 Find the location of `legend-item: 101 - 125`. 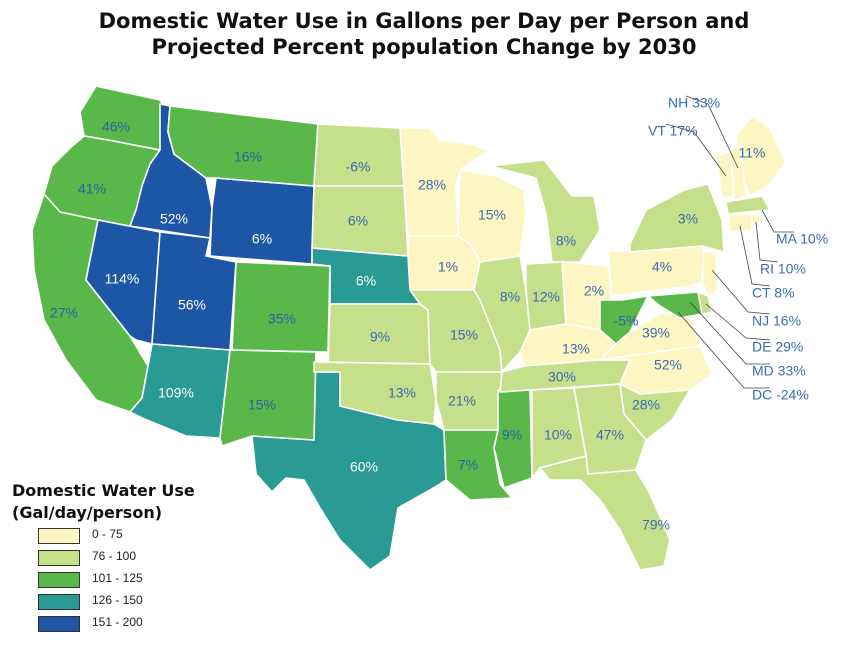

legend-item: 101 - 125 is located at coordinates (112, 580).